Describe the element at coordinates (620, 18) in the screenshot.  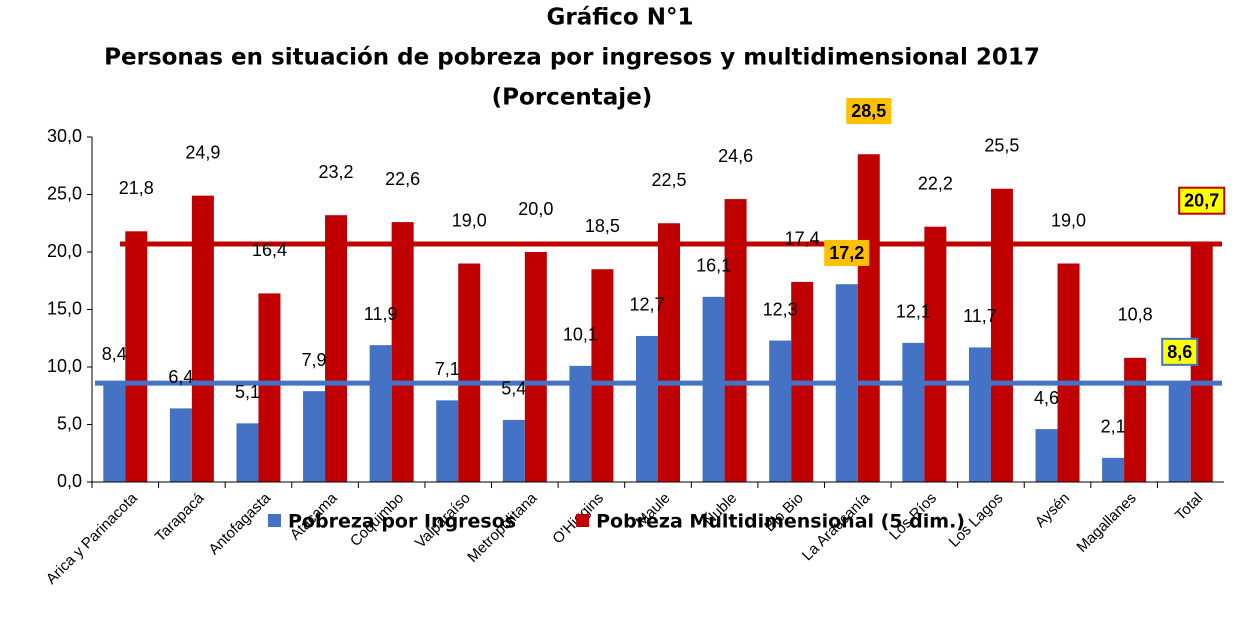
I see `chart-title: Gráfico N°1` at that location.